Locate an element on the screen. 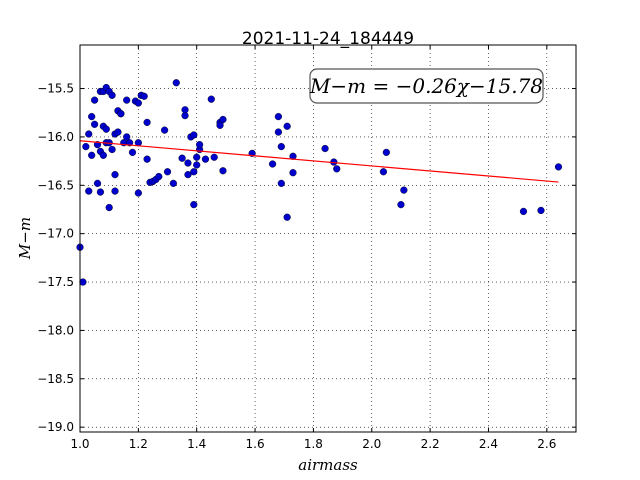 This screenshot has width=640, height=480. x-tick-label: 1.6 is located at coordinates (255, 444).